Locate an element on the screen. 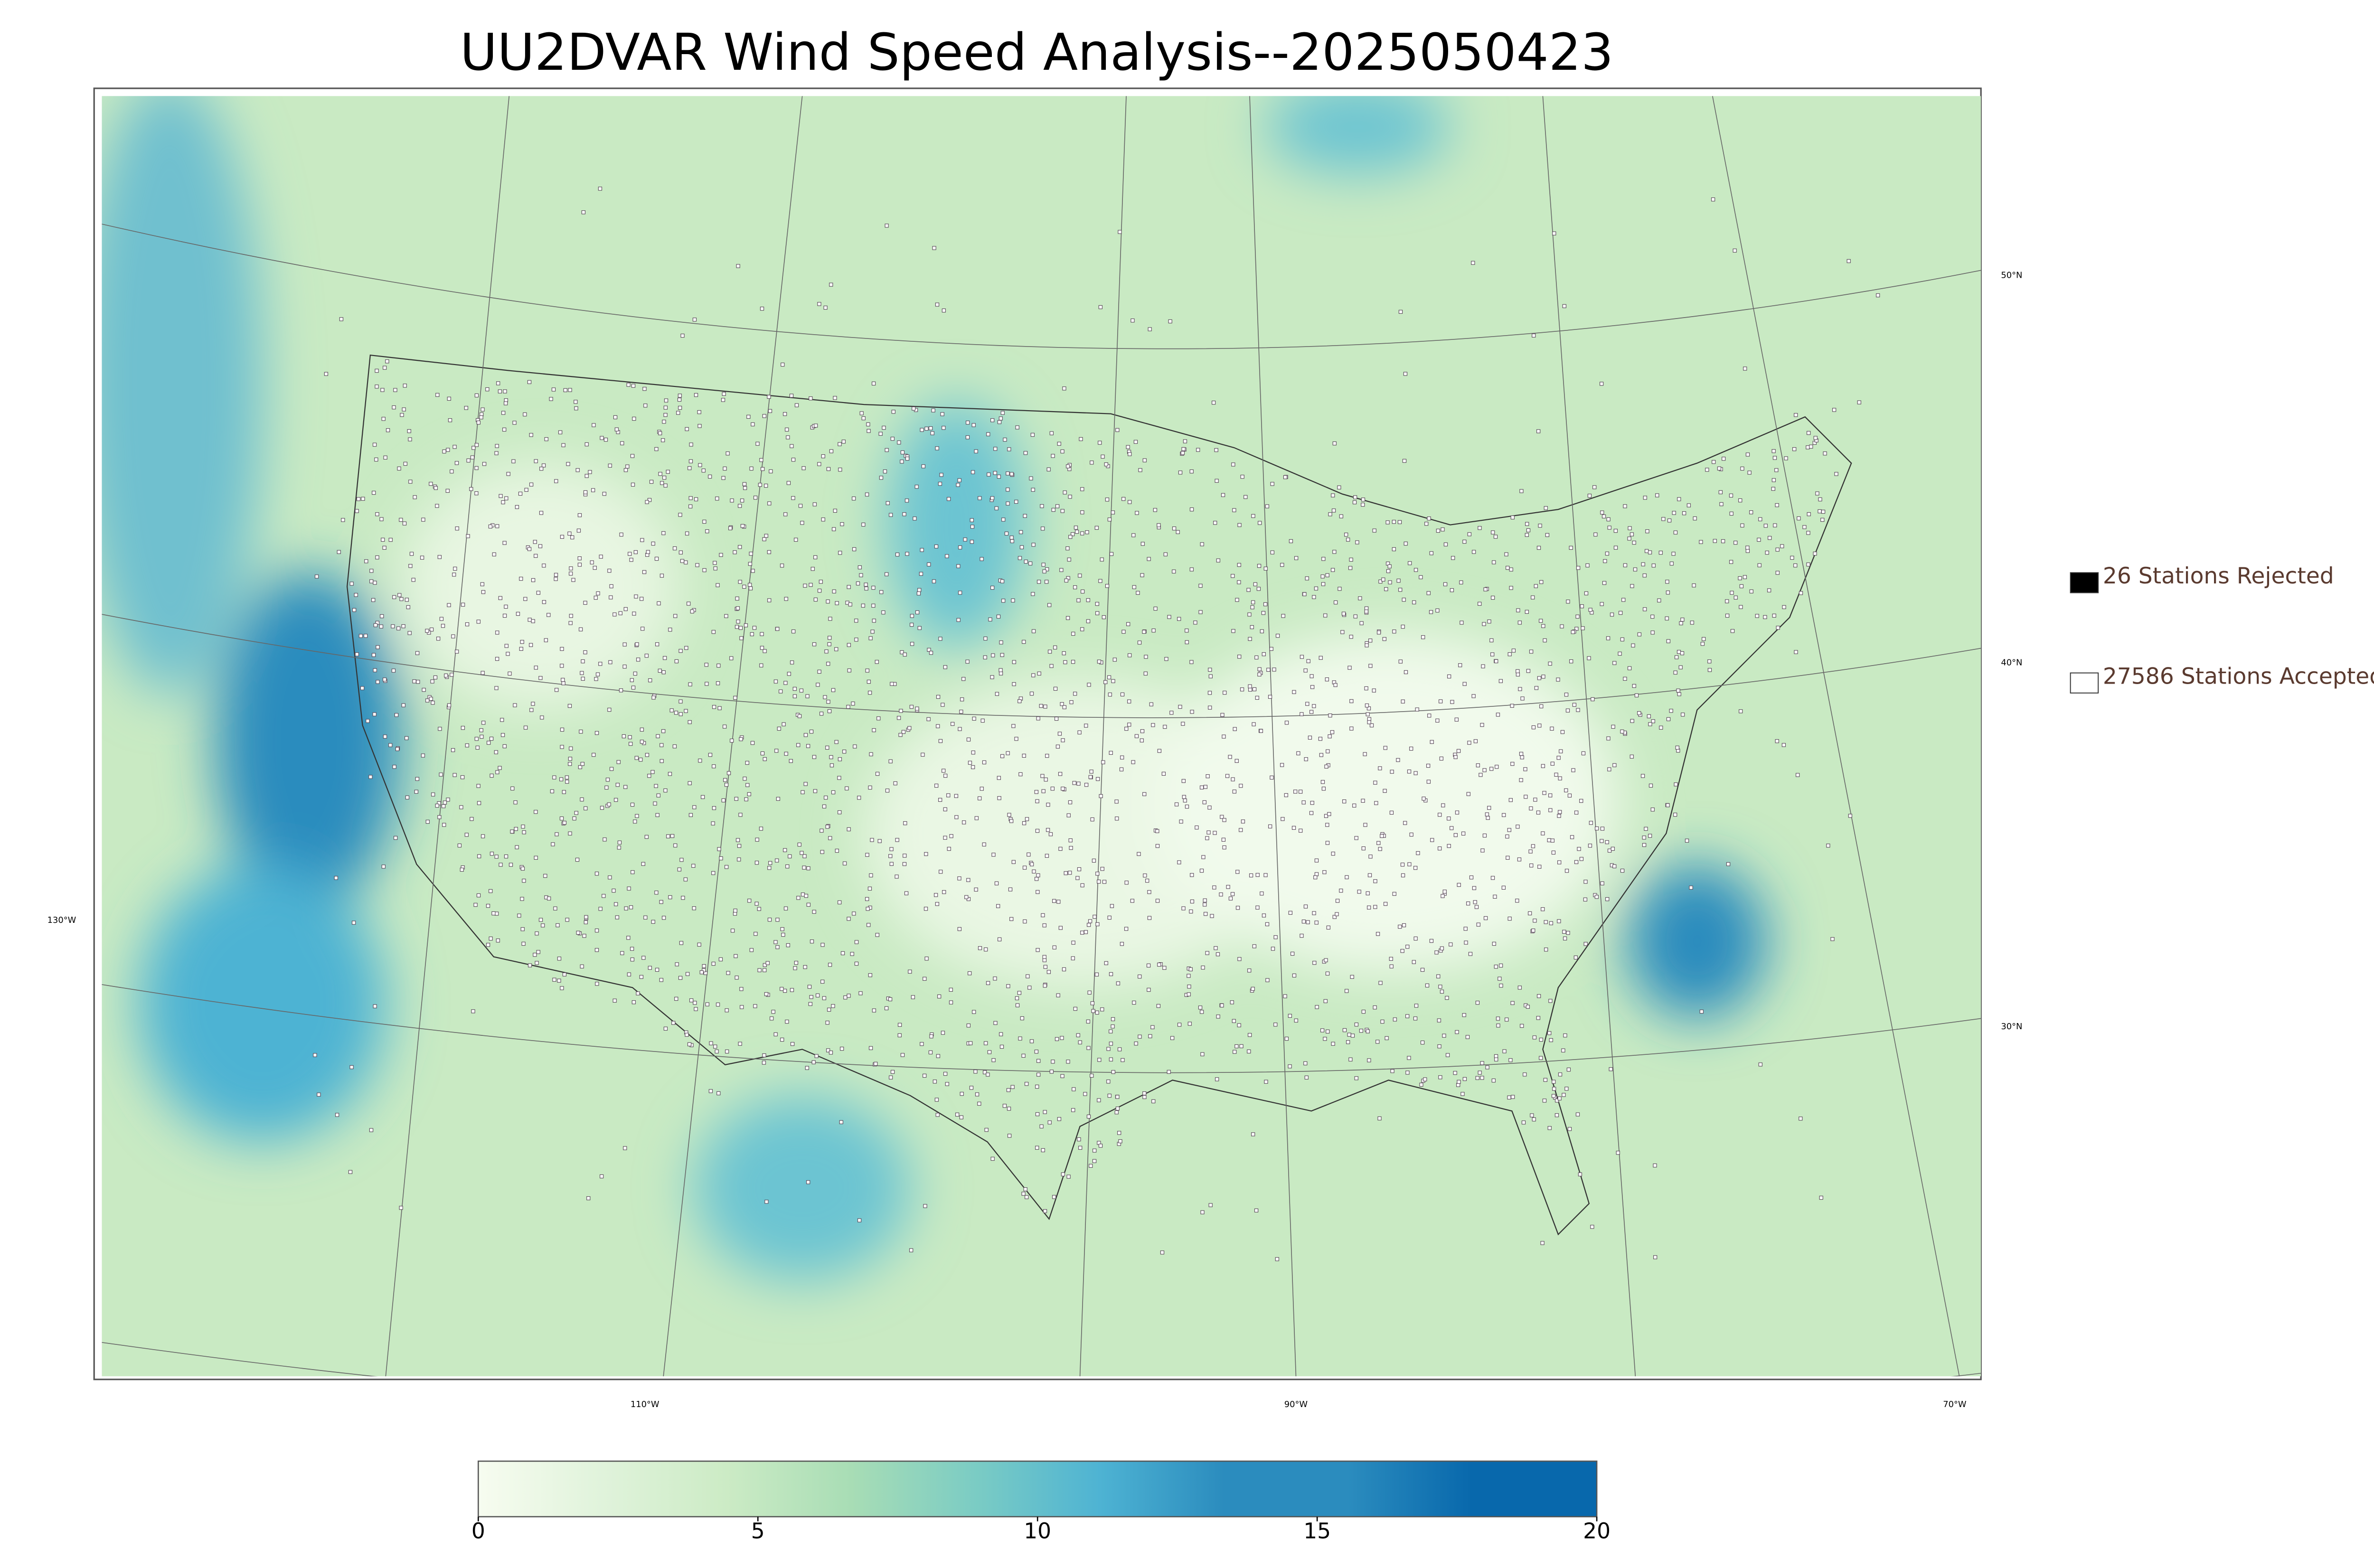  lat-label: 40°N is located at coordinates (2011, 662).